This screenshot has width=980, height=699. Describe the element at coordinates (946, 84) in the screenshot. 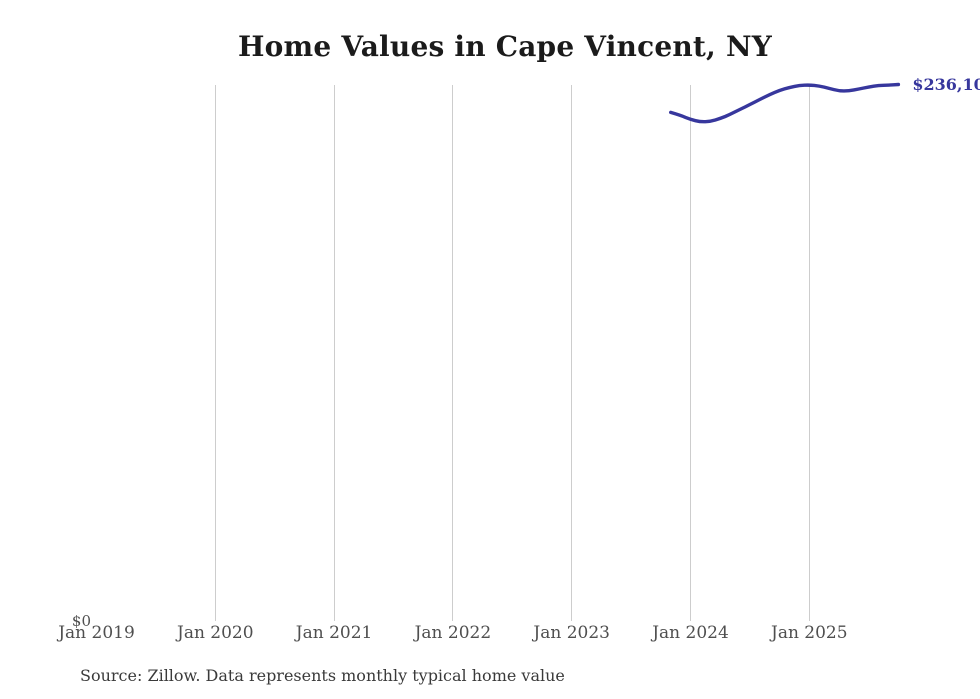

I see `latest-value-label: $236,100` at that location.